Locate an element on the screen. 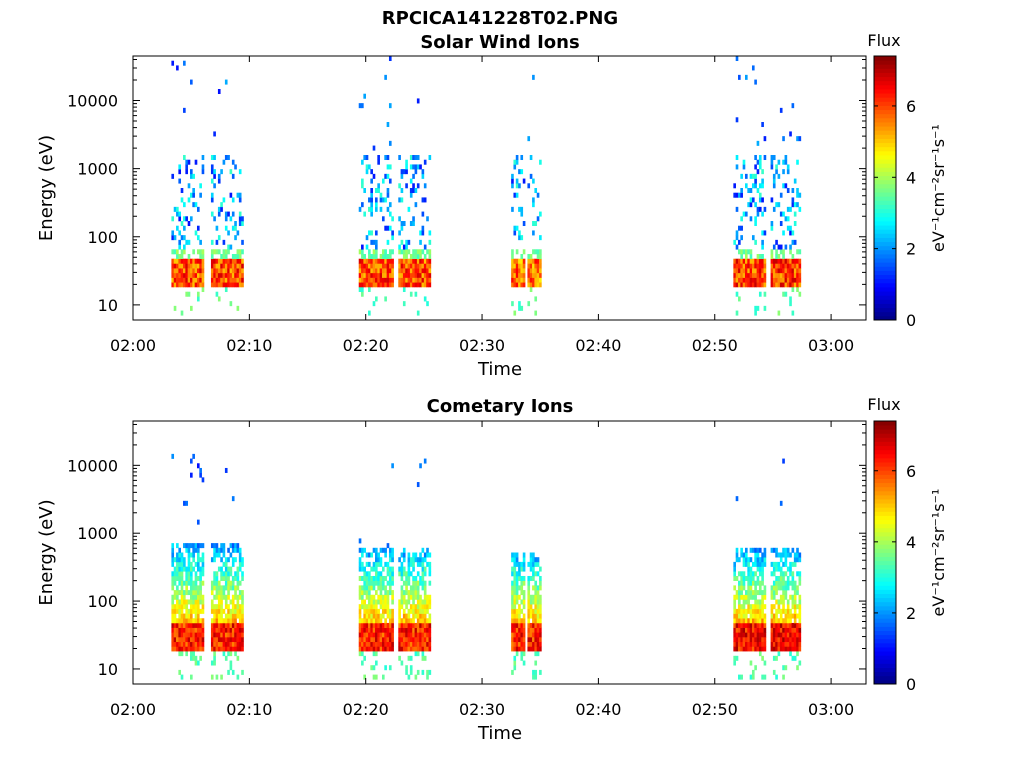 The image size is (1024, 768). colorbar-title: Flux is located at coordinates (883, 404).